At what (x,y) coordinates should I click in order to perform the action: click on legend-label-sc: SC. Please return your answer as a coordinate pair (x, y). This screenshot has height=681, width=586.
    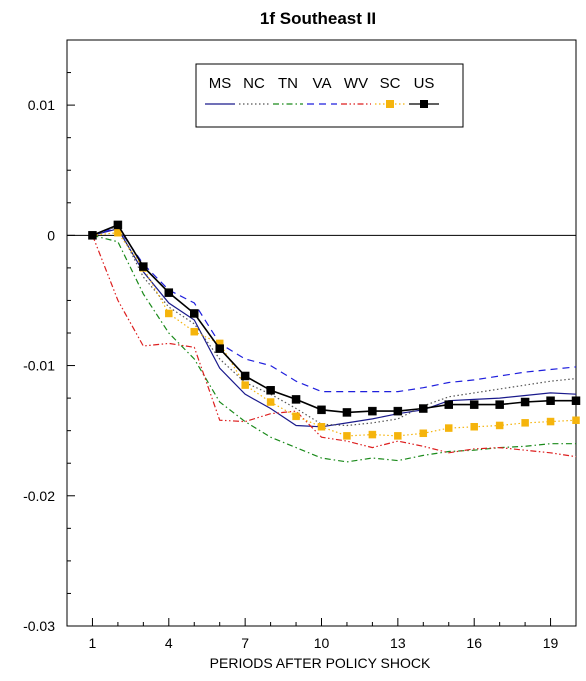
    Looking at the image, I should click on (390, 83).